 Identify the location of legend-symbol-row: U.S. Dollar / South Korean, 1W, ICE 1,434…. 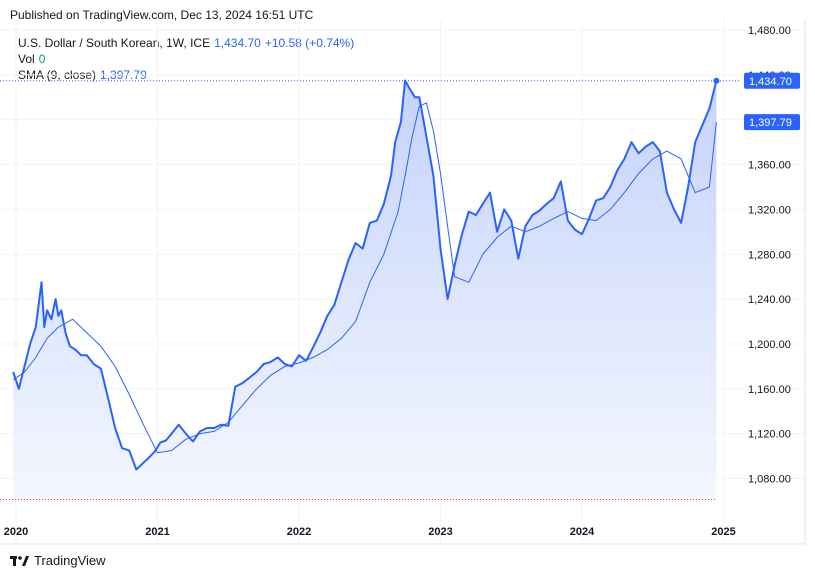
(186, 43).